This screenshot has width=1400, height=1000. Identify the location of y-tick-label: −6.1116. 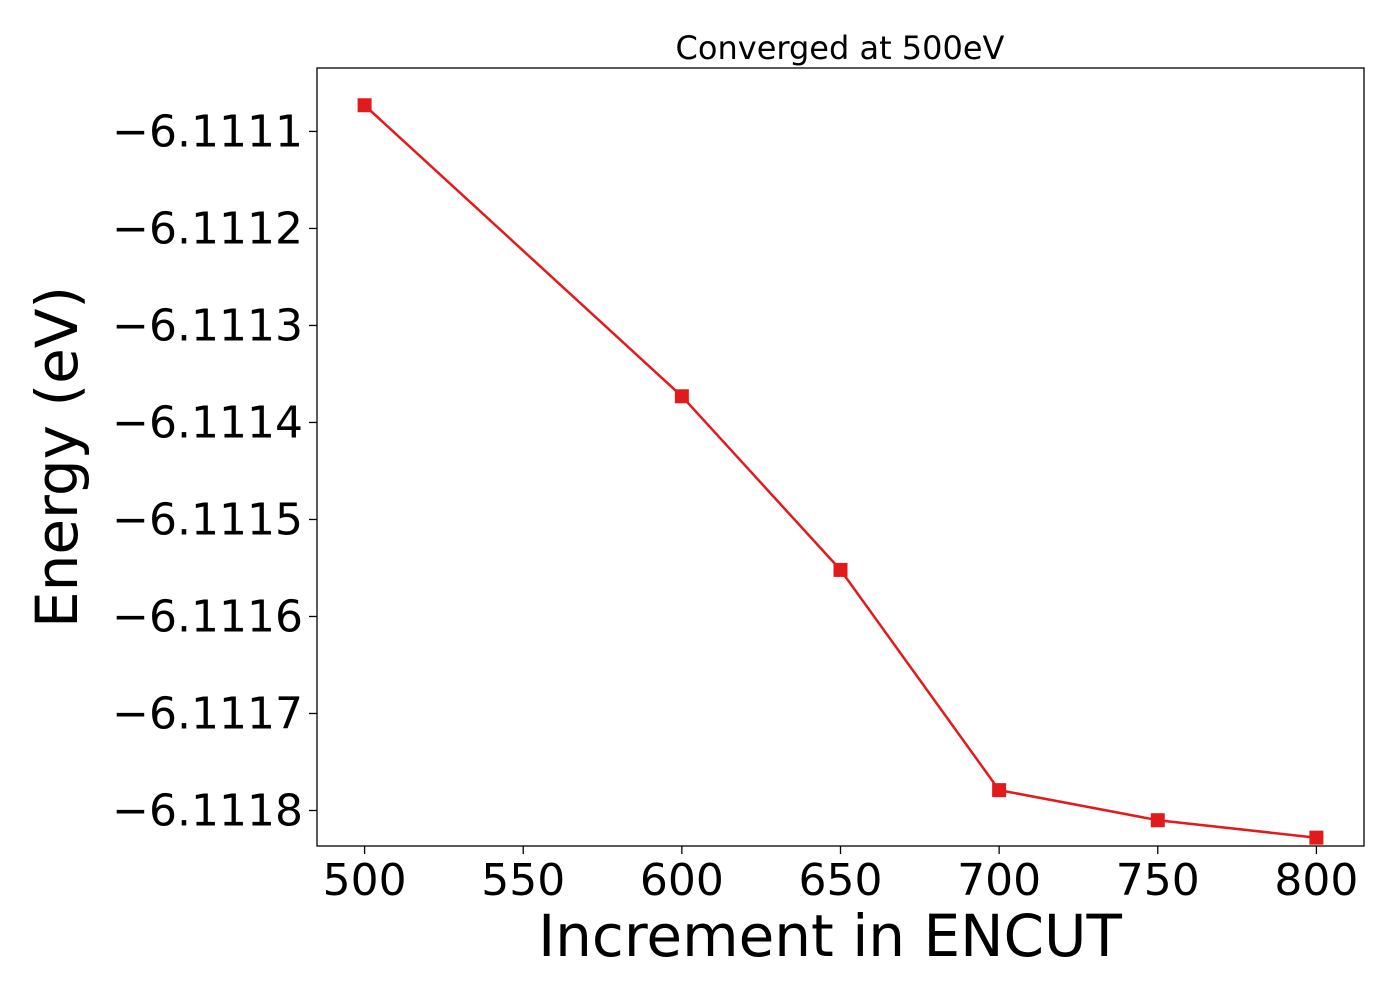
(207, 616).